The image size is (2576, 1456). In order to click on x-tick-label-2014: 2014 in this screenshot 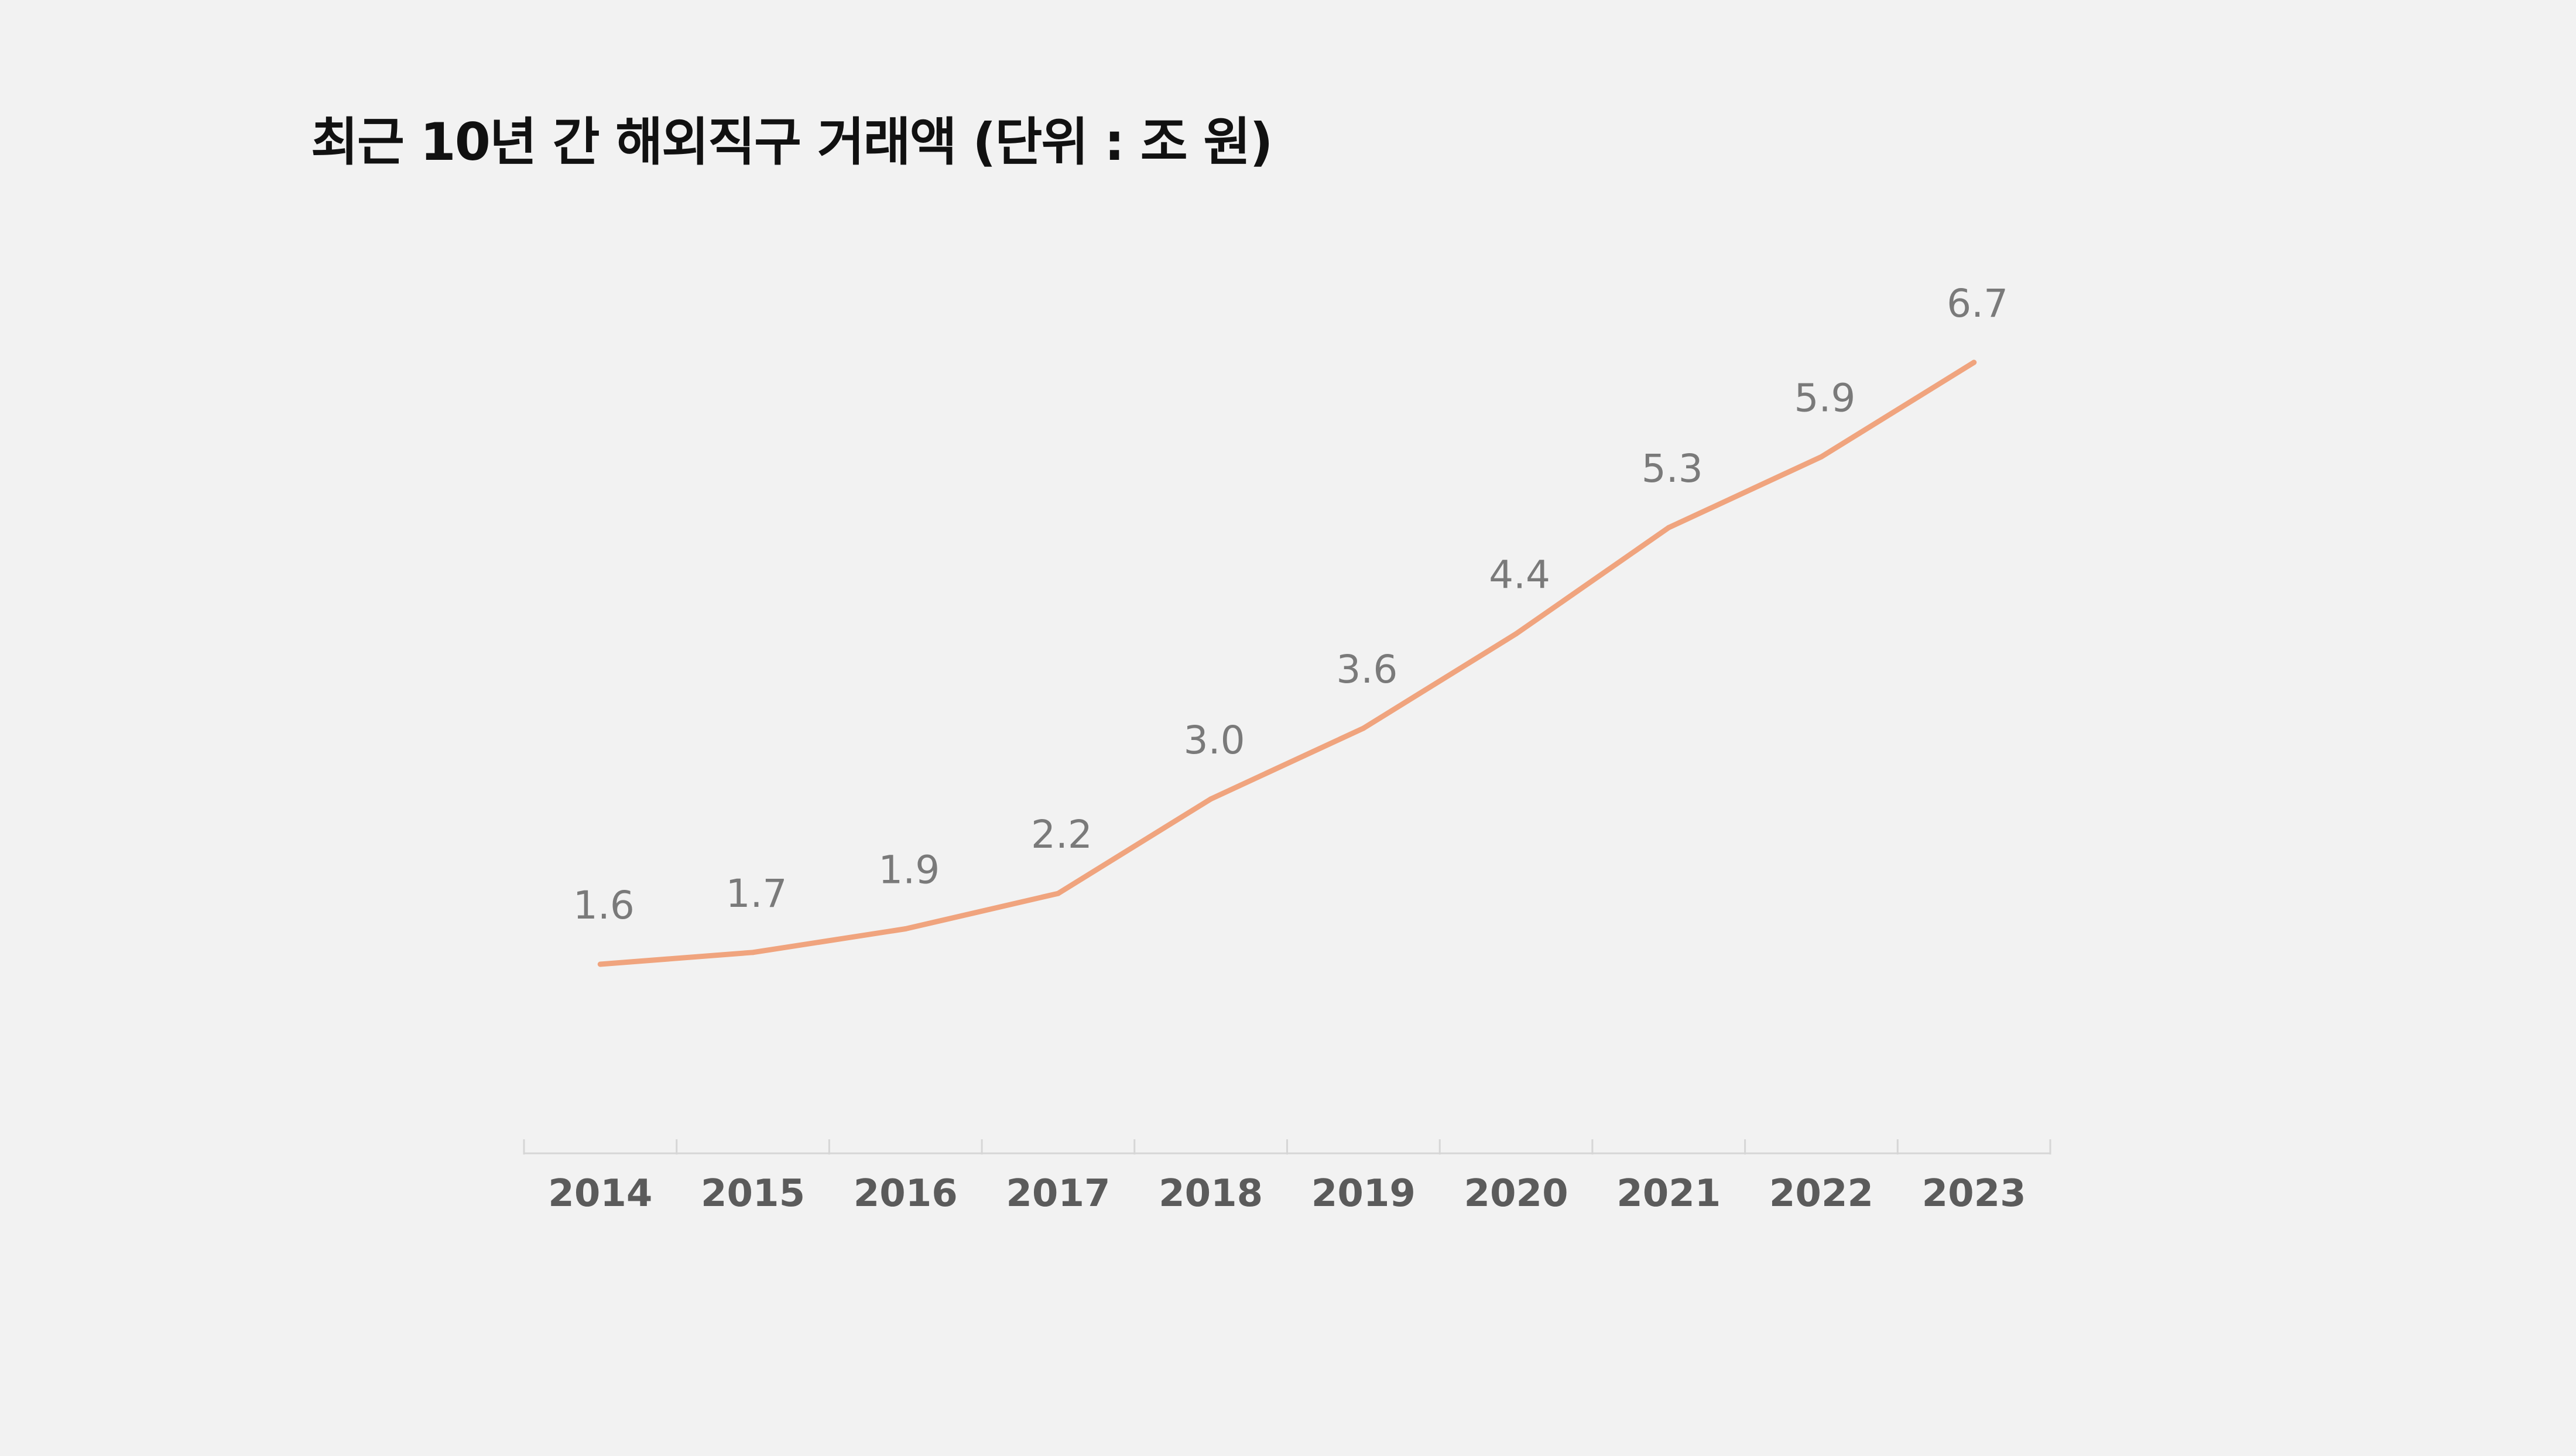, I will do `click(600, 1193)`.